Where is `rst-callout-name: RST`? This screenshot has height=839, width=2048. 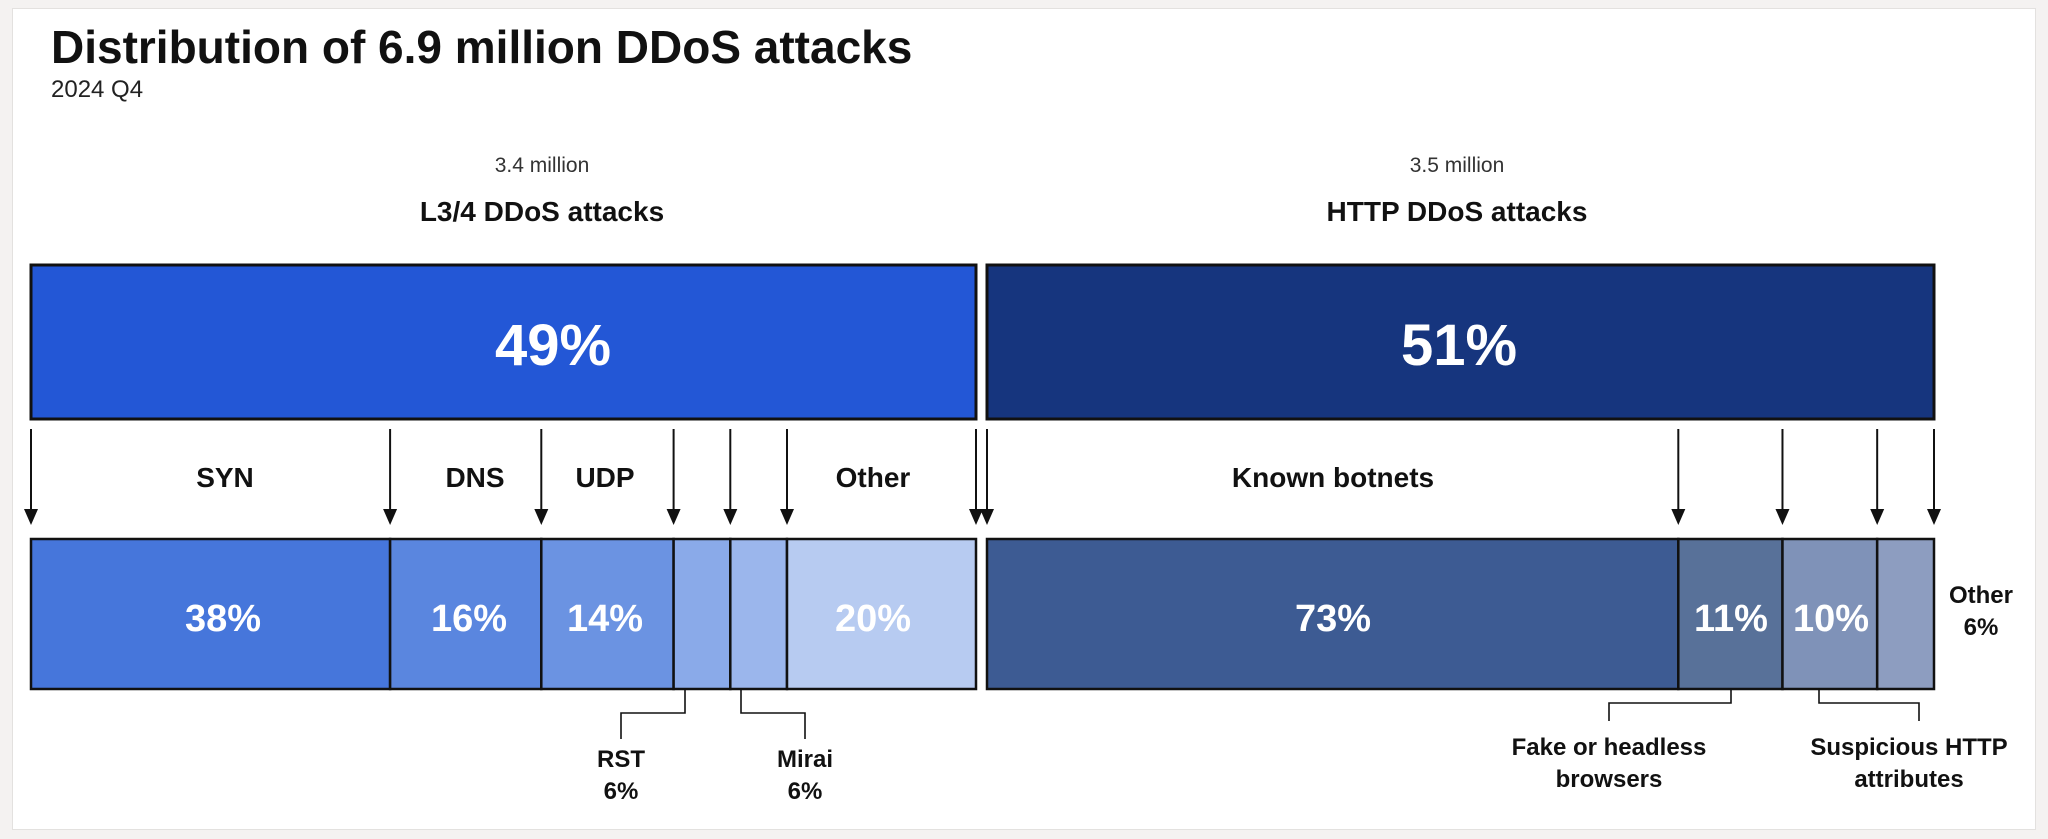
rst-callout-name: RST is located at coordinates (621, 759).